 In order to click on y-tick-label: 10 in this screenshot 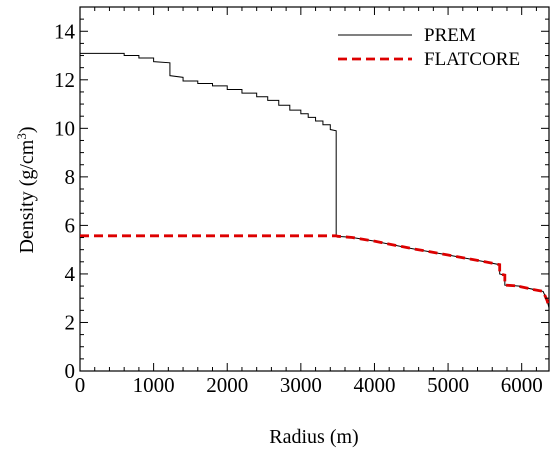, I will do `click(64, 128)`.